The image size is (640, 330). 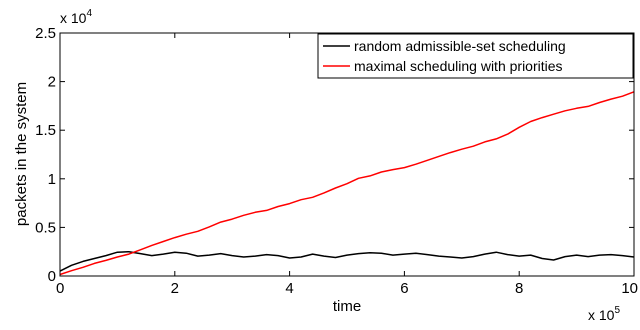 What do you see at coordinates (52, 82) in the screenshot?
I see `y-tick-label: 2` at bounding box center [52, 82].